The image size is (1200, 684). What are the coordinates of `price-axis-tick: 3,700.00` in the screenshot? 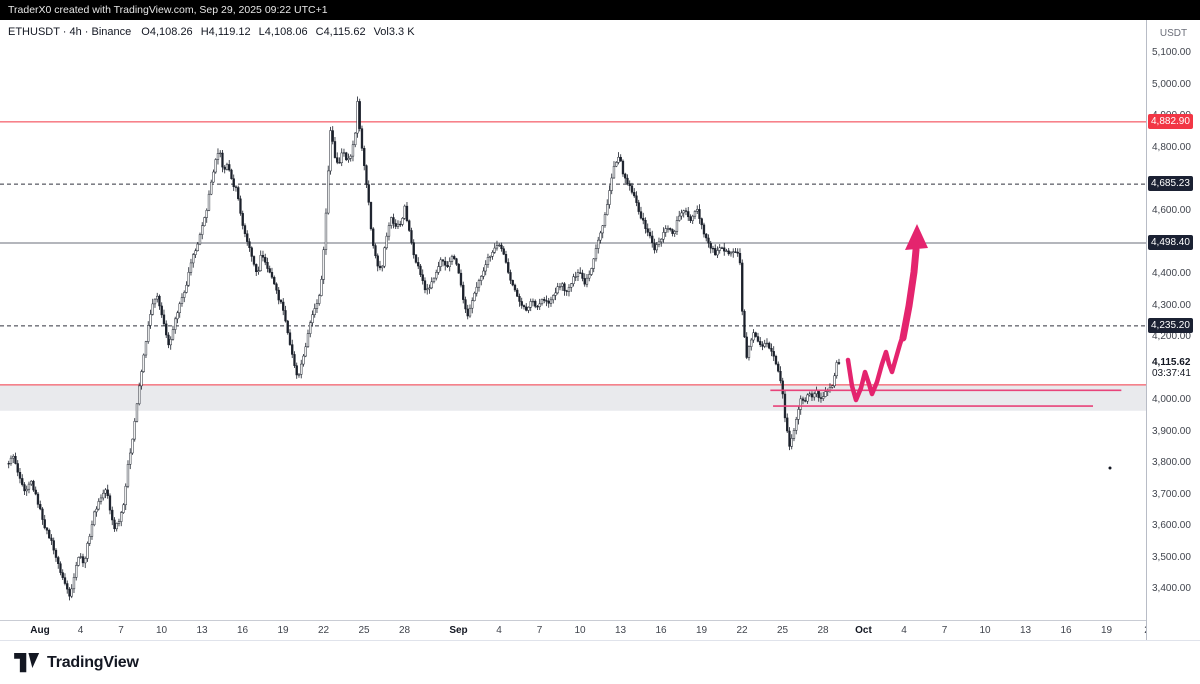 It's located at (1171, 494).